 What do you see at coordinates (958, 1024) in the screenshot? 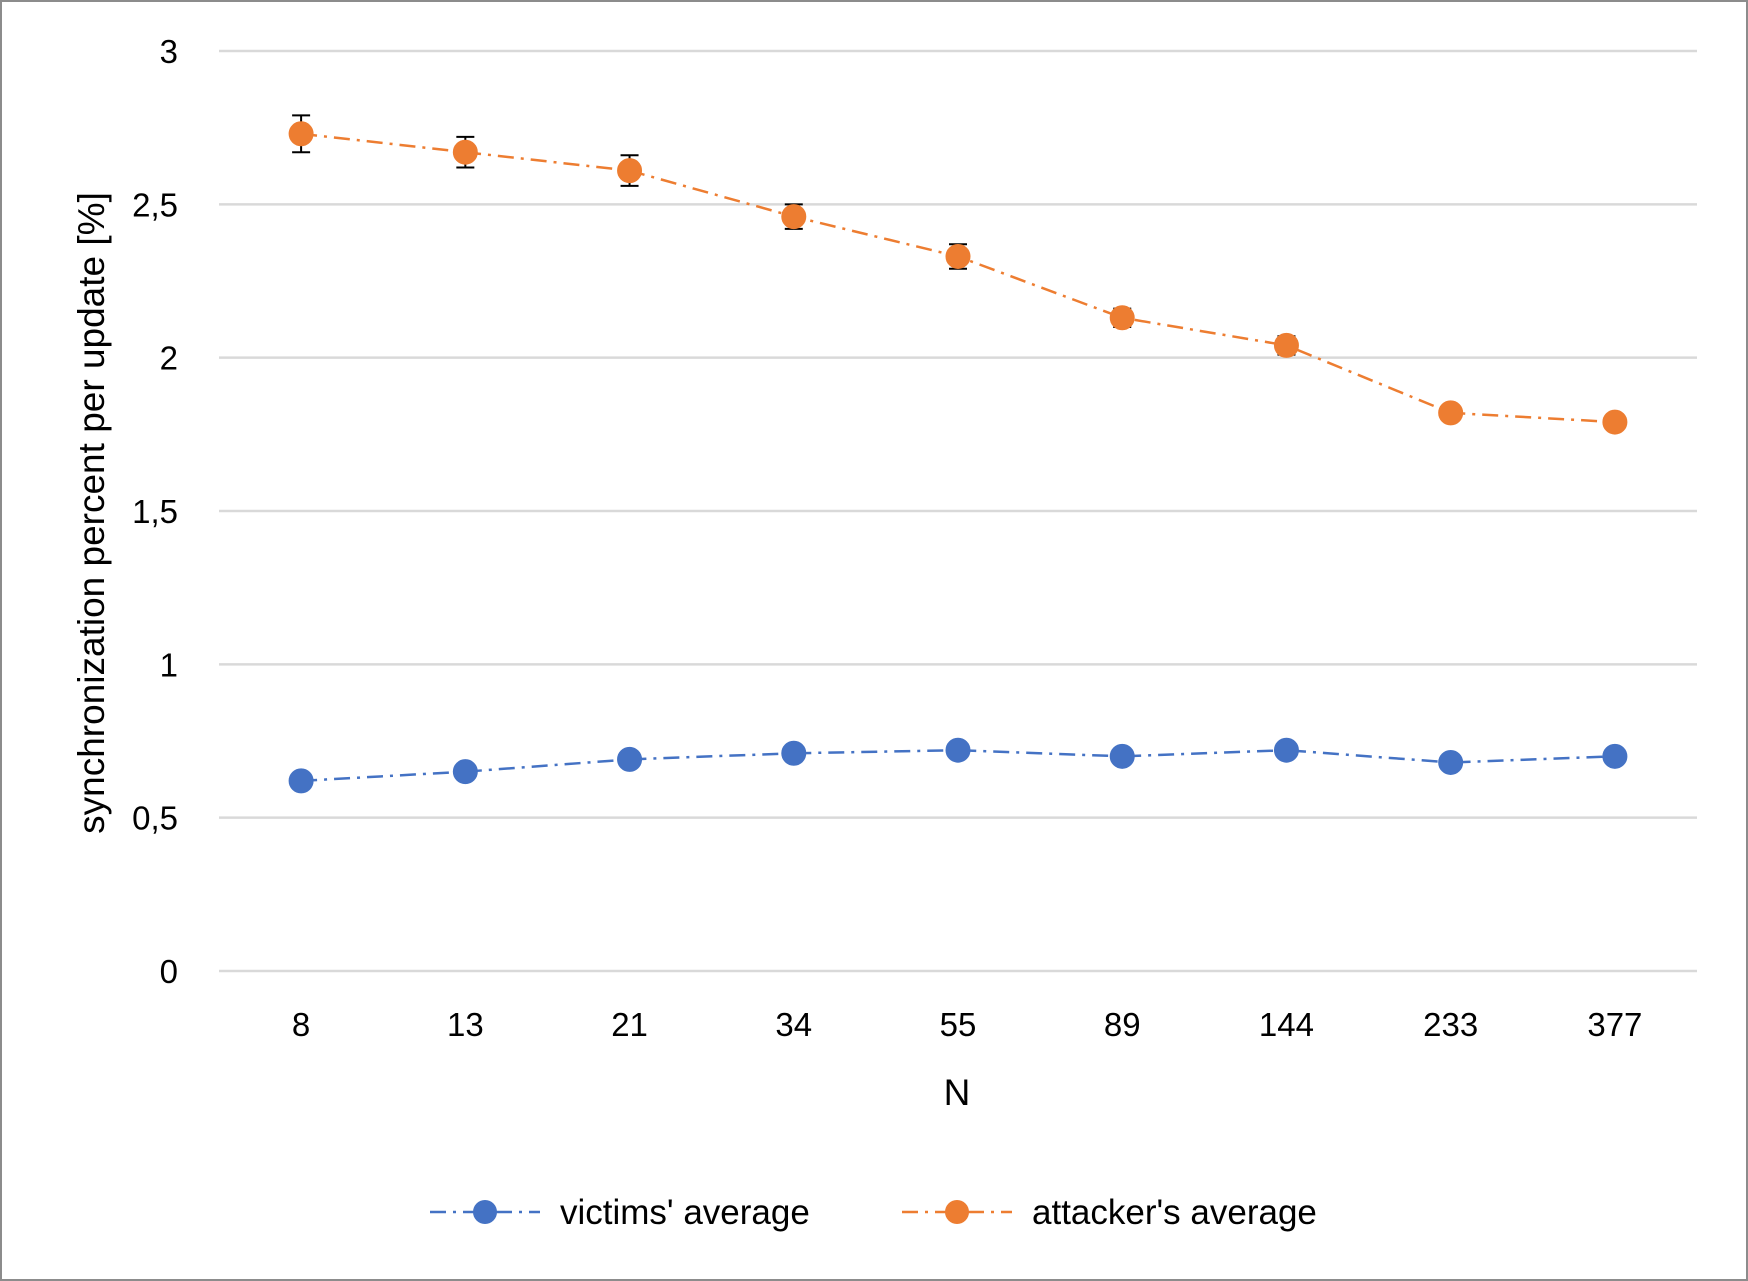
I see `x-tick-label: 55` at bounding box center [958, 1024].